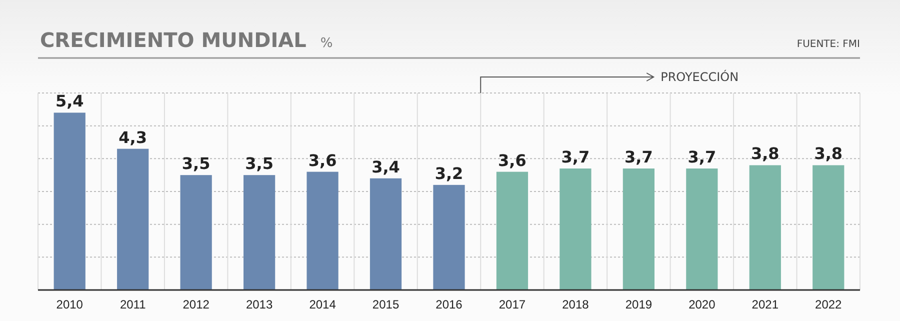  What do you see at coordinates (765, 305) in the screenshot?
I see `x-tick-label: 2021` at bounding box center [765, 305].